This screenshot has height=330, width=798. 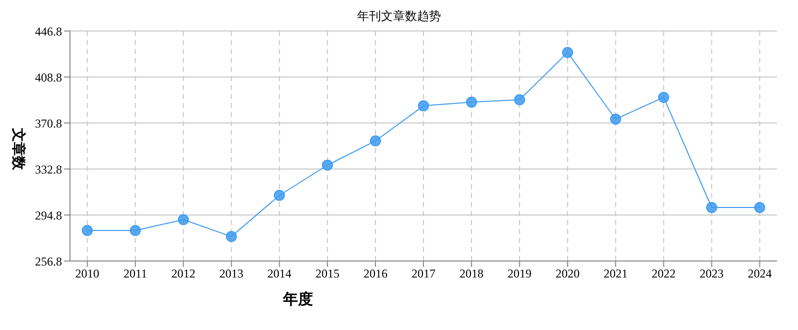 I want to click on y-tick-label: 446.8, so click(x=48, y=31).